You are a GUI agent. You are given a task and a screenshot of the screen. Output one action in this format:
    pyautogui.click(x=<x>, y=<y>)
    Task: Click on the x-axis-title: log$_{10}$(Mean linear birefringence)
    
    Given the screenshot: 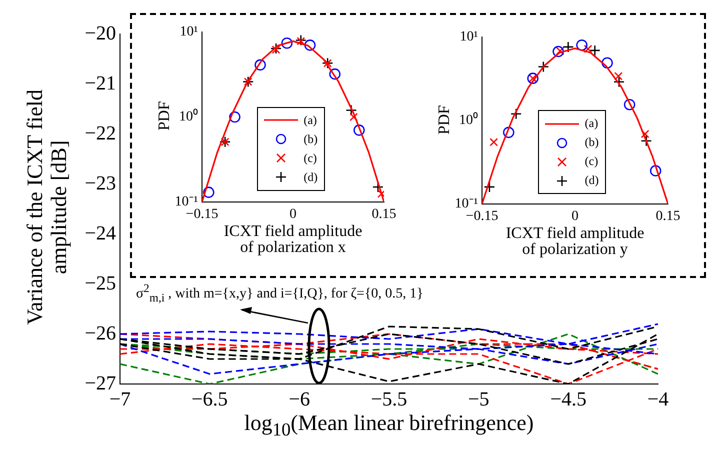 What is the action you would take?
    pyautogui.click(x=389, y=425)
    